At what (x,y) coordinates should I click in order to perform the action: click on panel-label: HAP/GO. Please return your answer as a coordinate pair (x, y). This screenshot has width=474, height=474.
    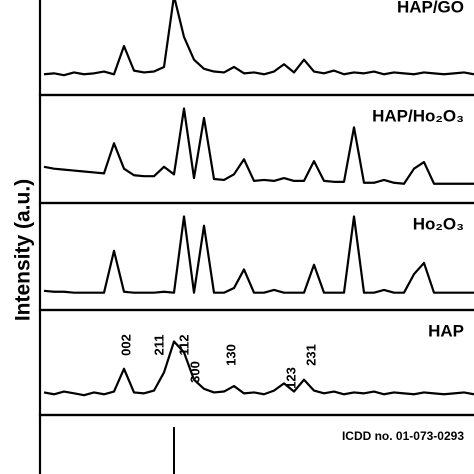
    Looking at the image, I should click on (430, 8).